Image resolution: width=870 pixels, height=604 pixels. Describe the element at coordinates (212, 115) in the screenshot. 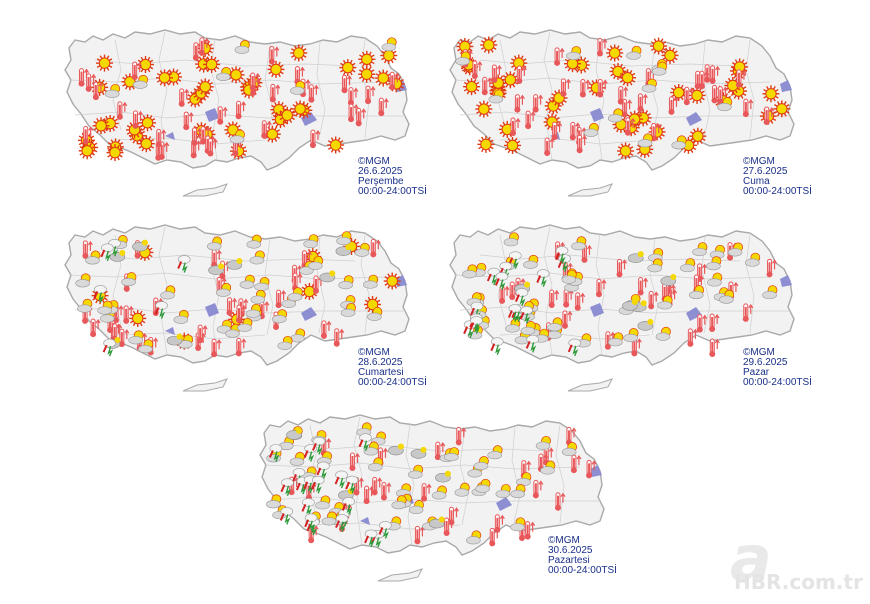

I see `lake-tuz` at that location.